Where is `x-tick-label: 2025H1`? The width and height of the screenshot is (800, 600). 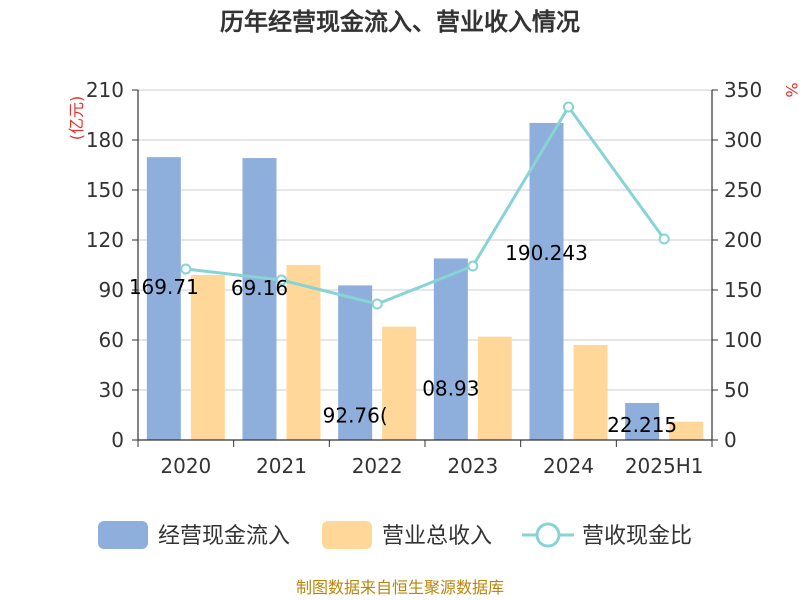
x-tick-label: 2025H1 is located at coordinates (664, 466).